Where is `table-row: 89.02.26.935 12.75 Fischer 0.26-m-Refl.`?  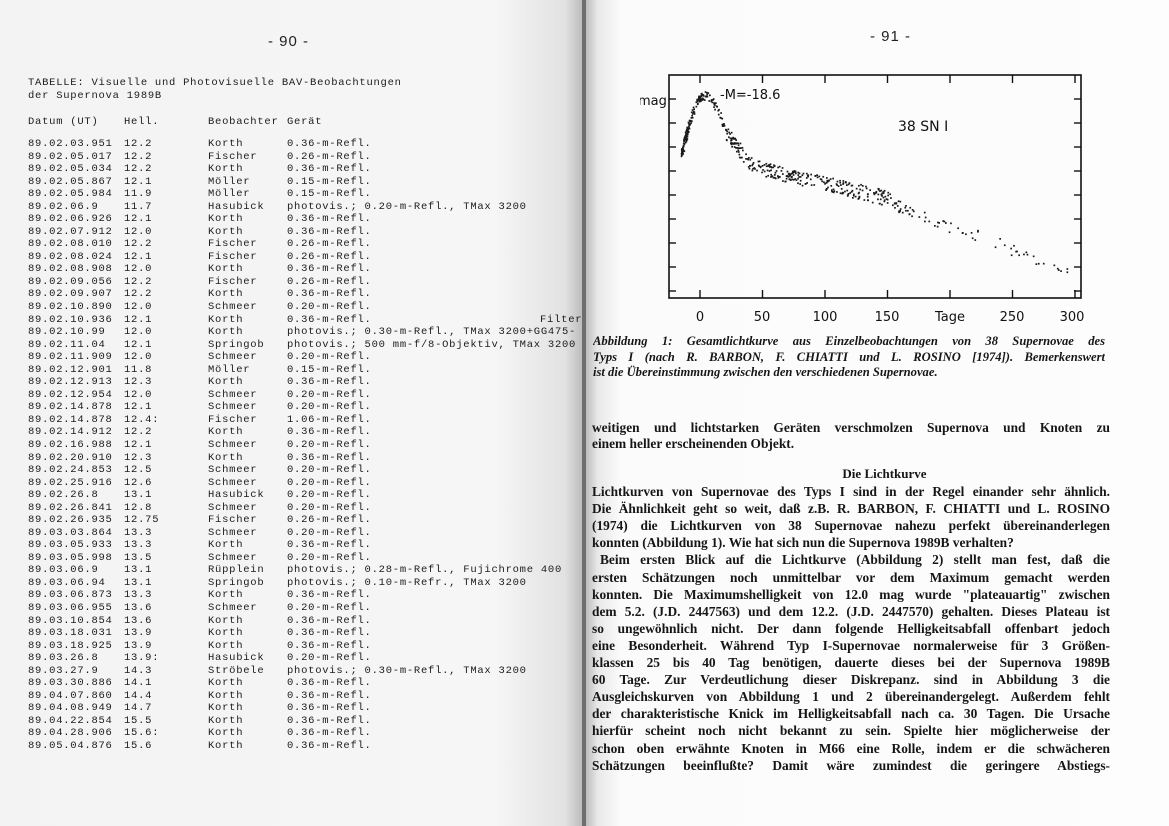 table-row: 89.02.26.935 12.75 Fischer 0.26-m-Refl. is located at coordinates (291, 520).